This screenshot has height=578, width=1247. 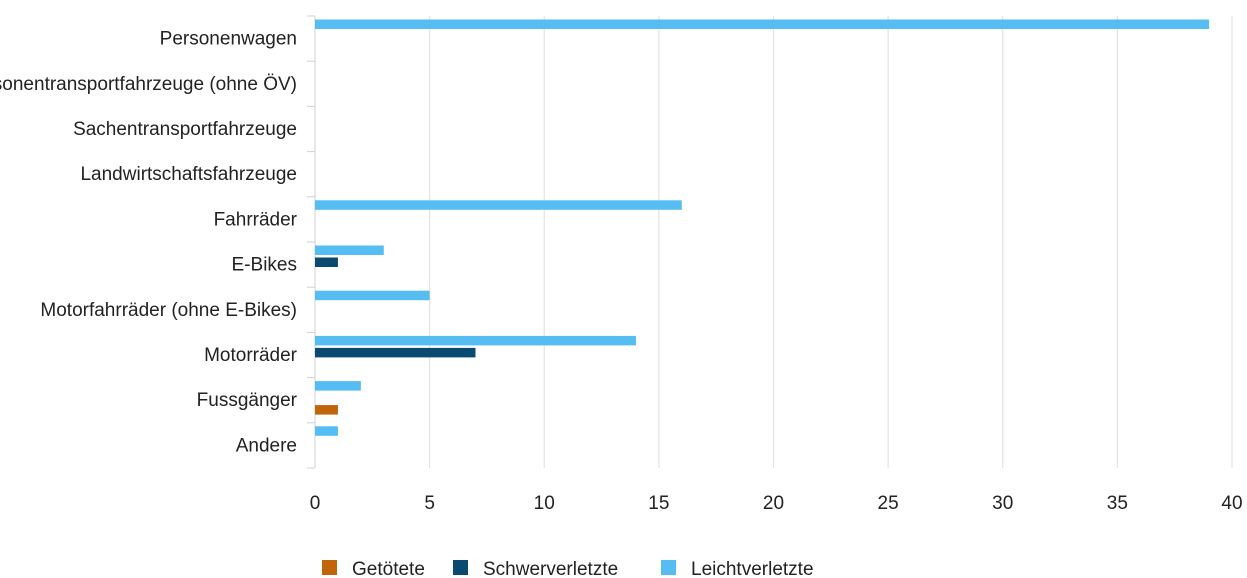 I want to click on legend-label: Schwerverletzte, so click(x=550, y=568).